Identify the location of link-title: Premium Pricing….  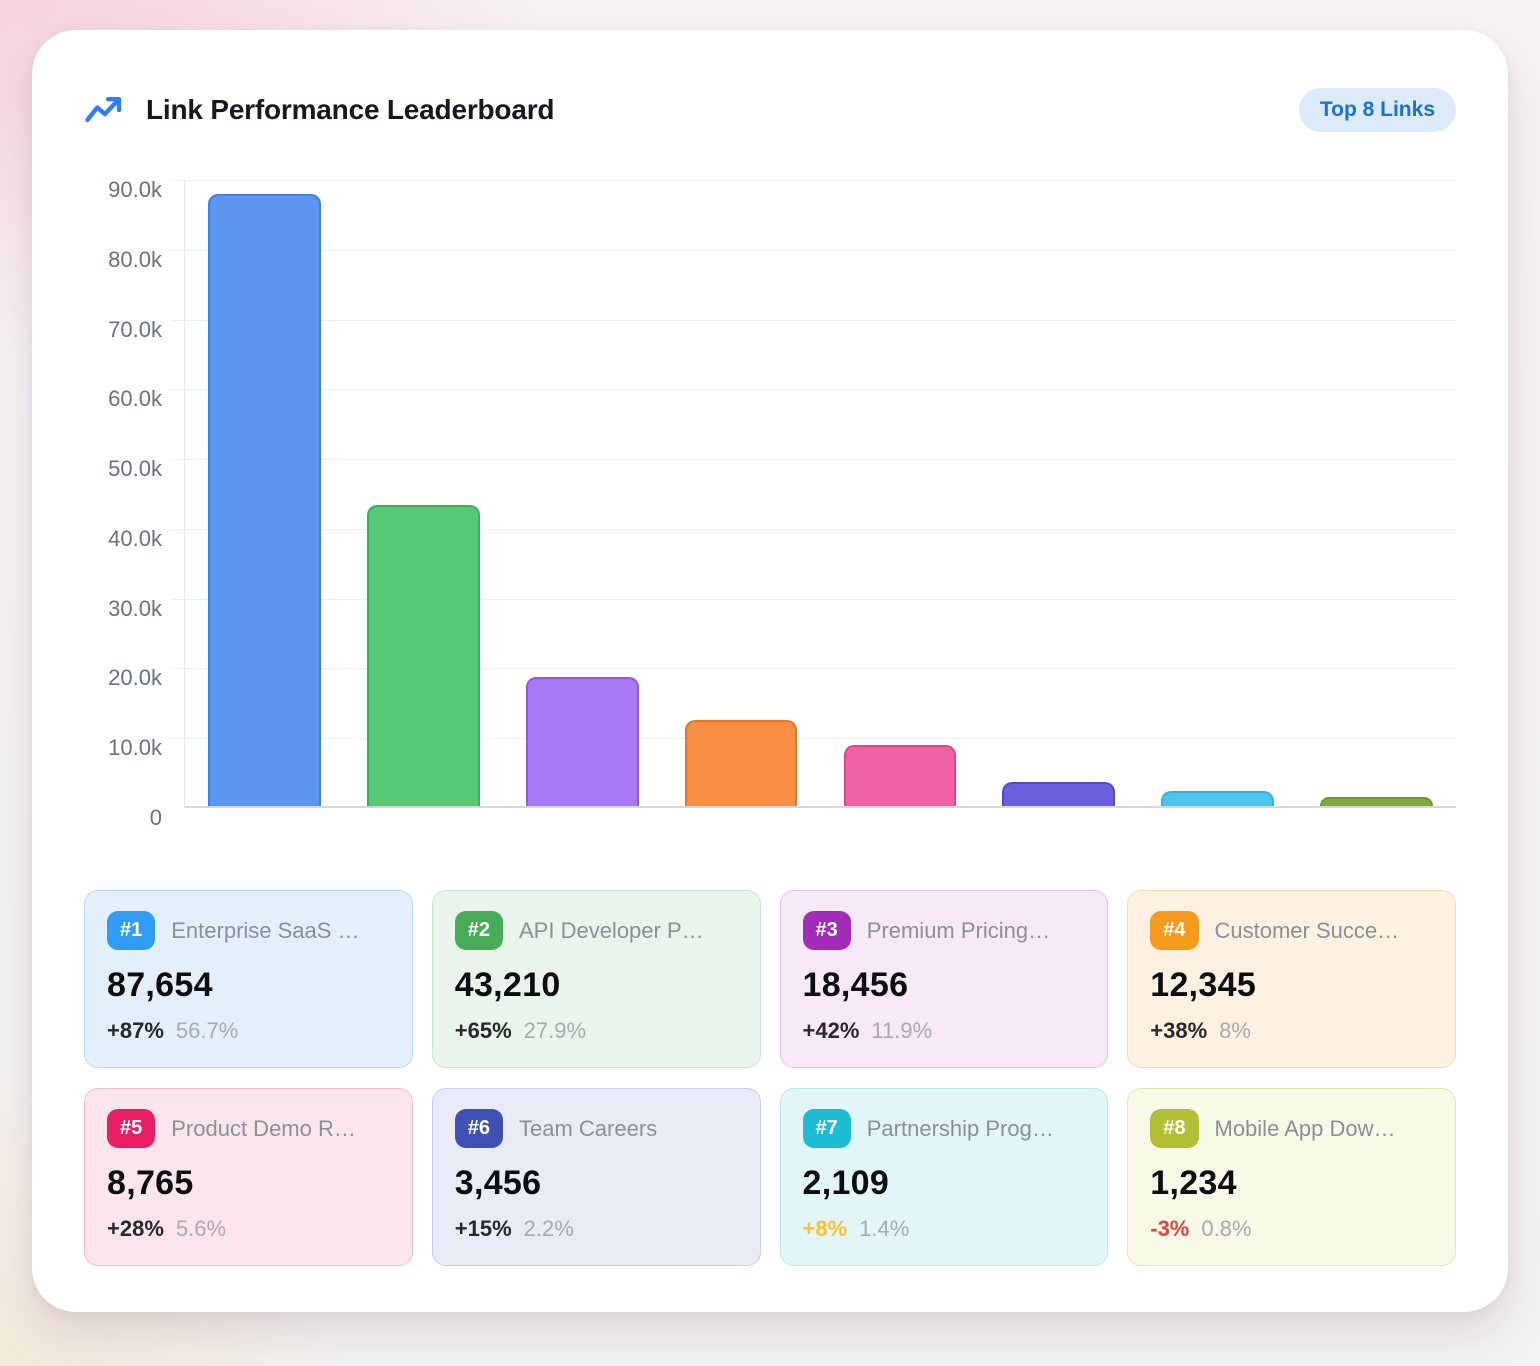
(958, 930).